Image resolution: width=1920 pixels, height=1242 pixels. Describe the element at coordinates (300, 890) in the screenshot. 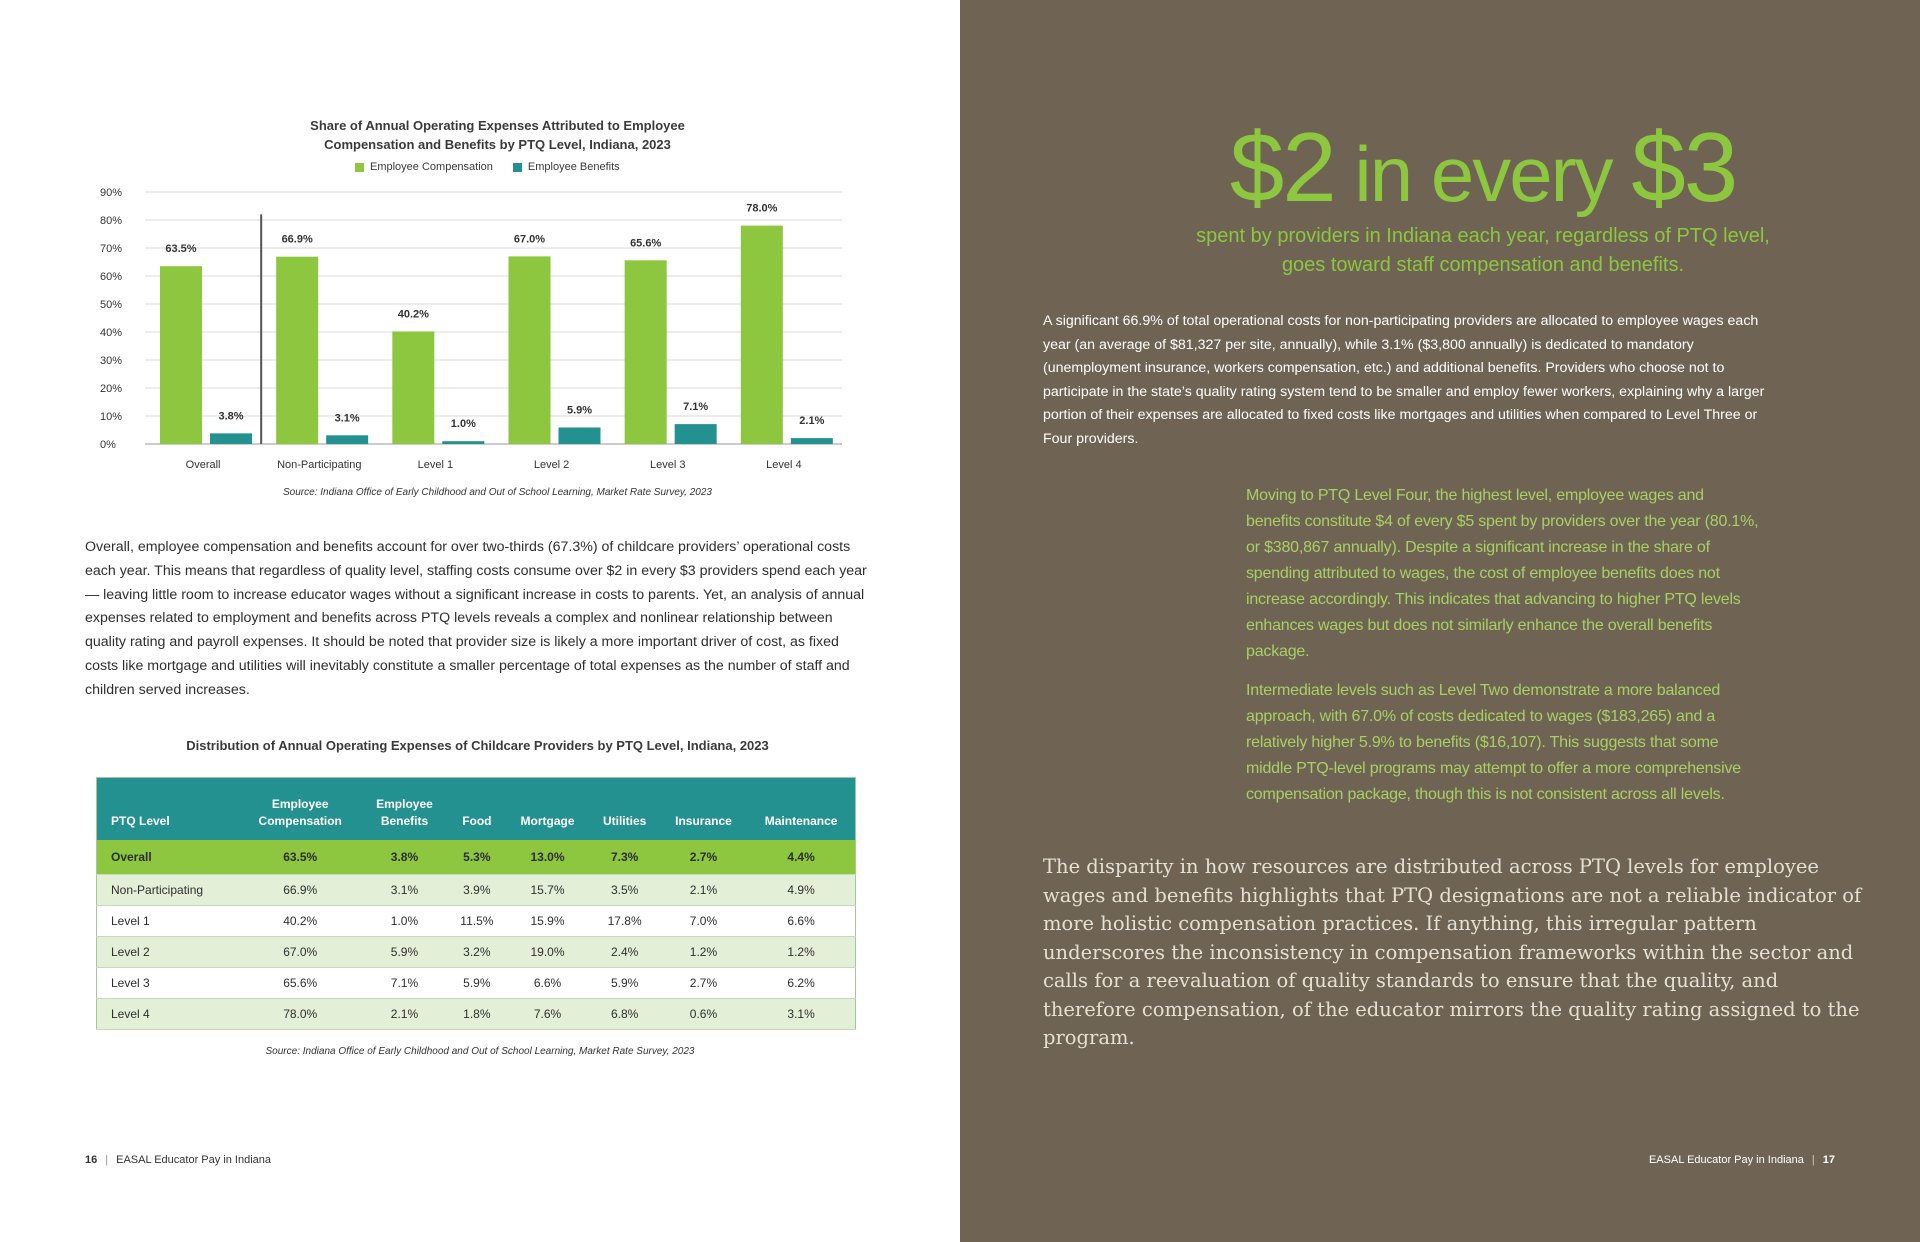

I see `table-cell: 66.9%` at that location.